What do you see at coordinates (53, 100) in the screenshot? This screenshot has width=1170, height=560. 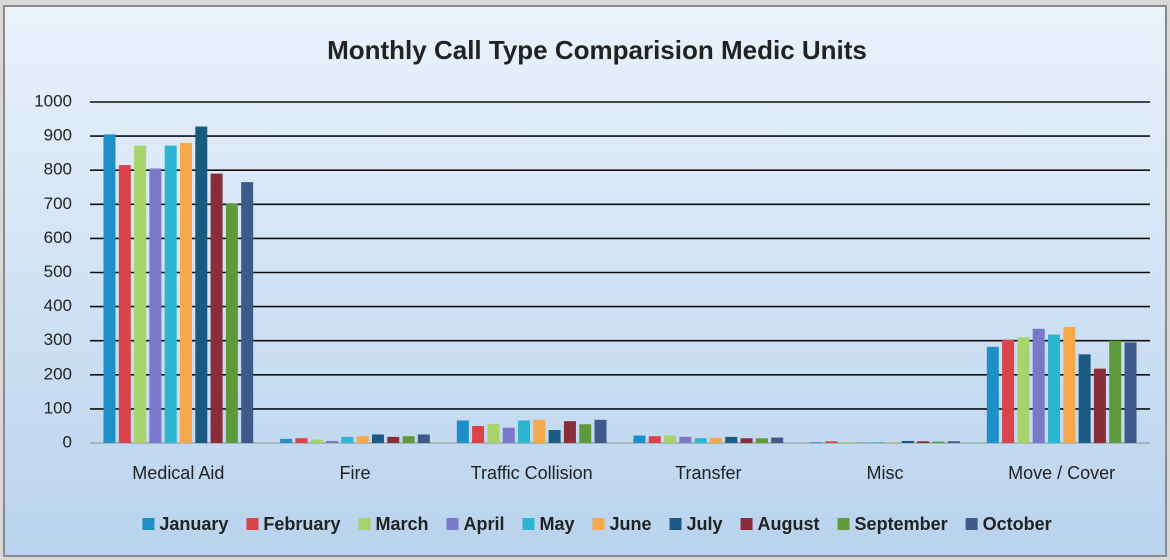 I see `y-tick-label: 1000` at bounding box center [53, 100].